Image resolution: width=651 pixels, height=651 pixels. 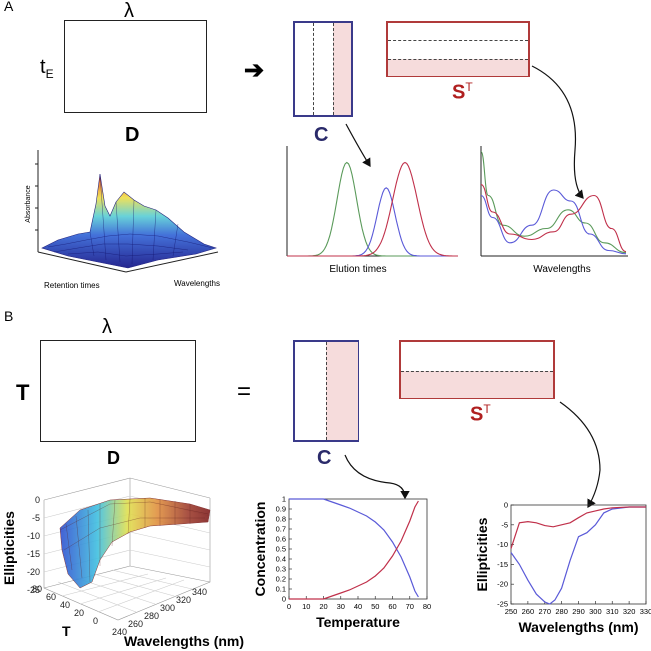 I want to click on panel-b-st-label: ST, so click(x=480, y=414).